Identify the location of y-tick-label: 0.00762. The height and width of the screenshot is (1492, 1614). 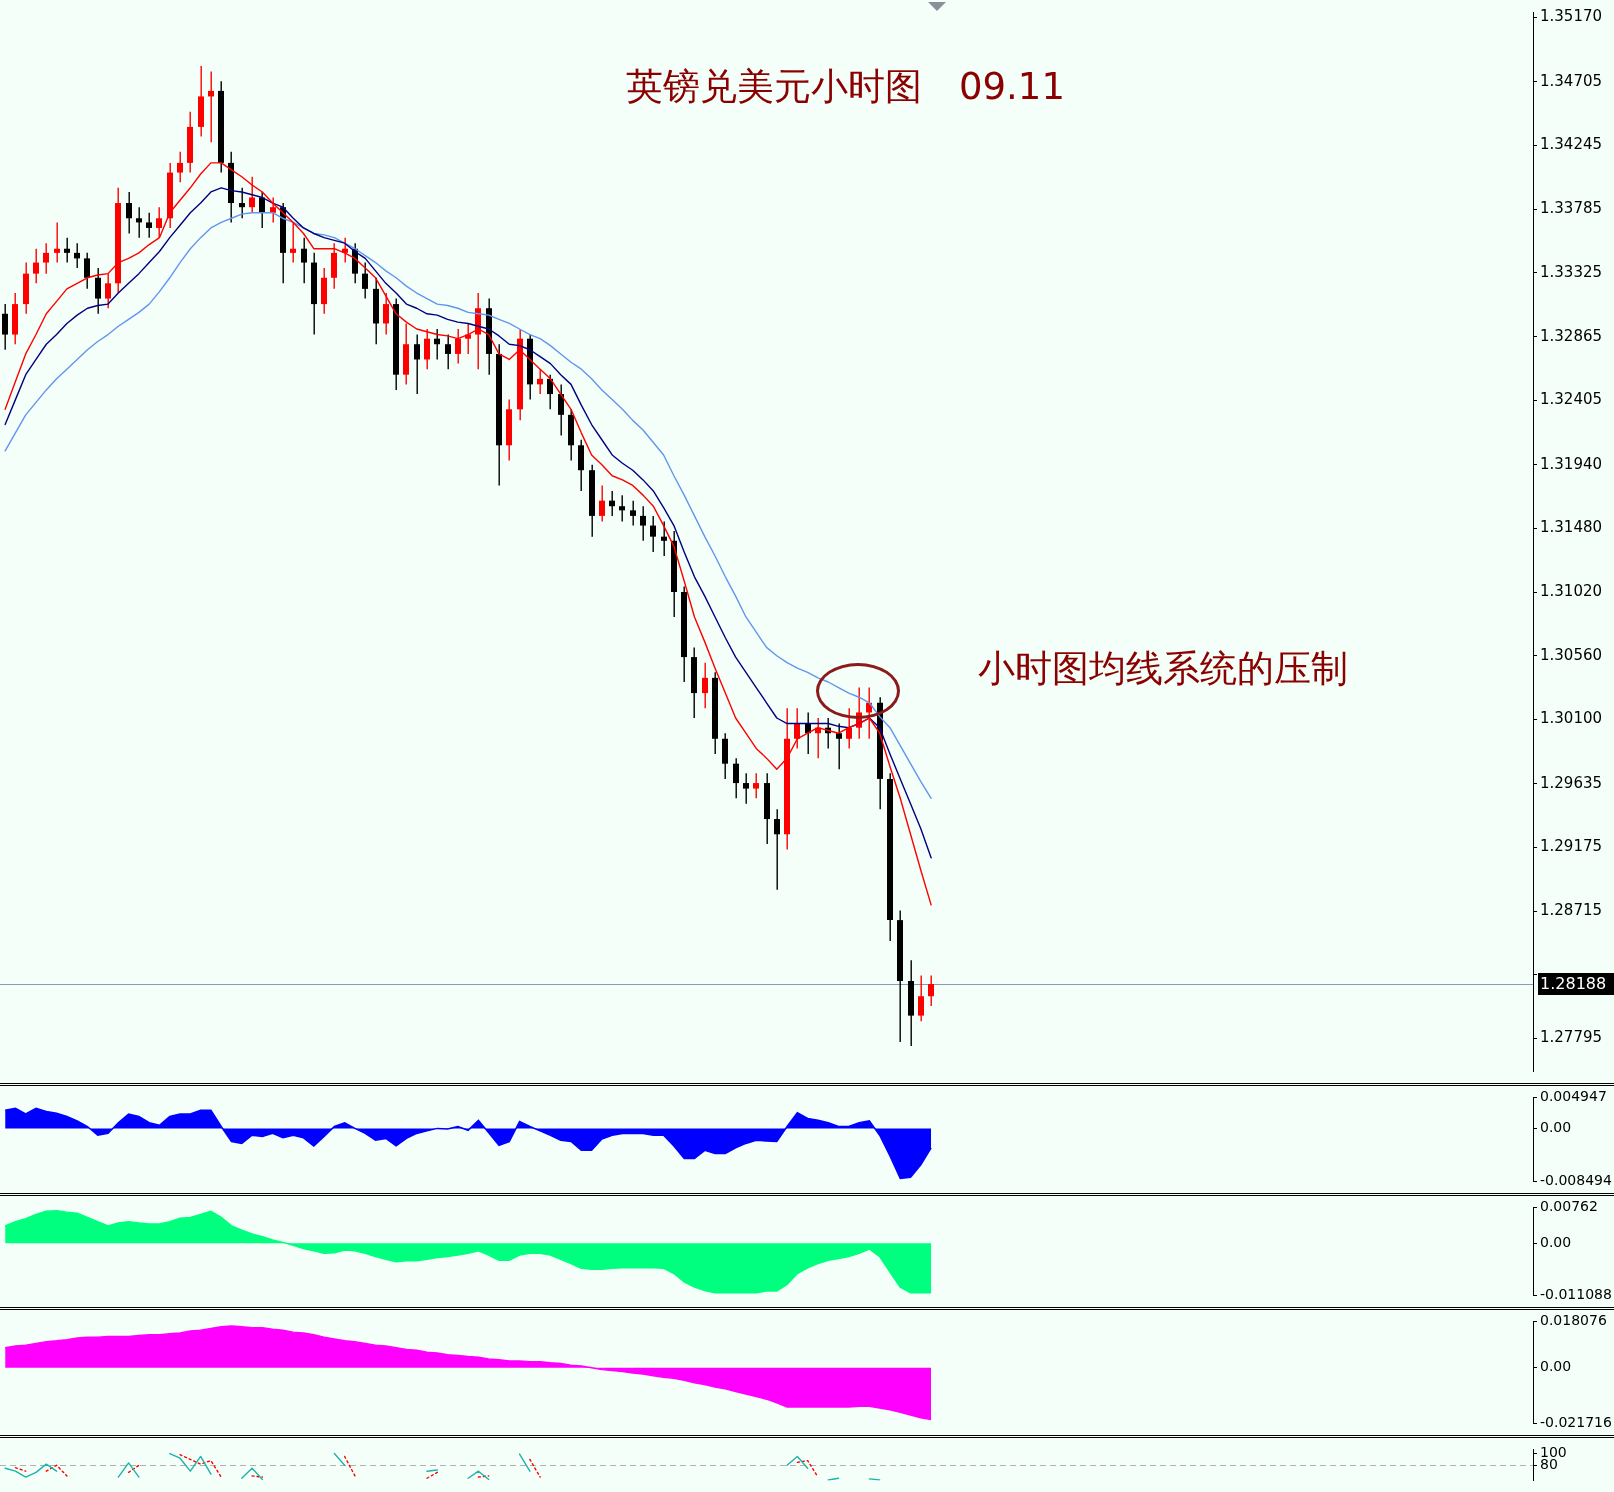
(1569, 1206).